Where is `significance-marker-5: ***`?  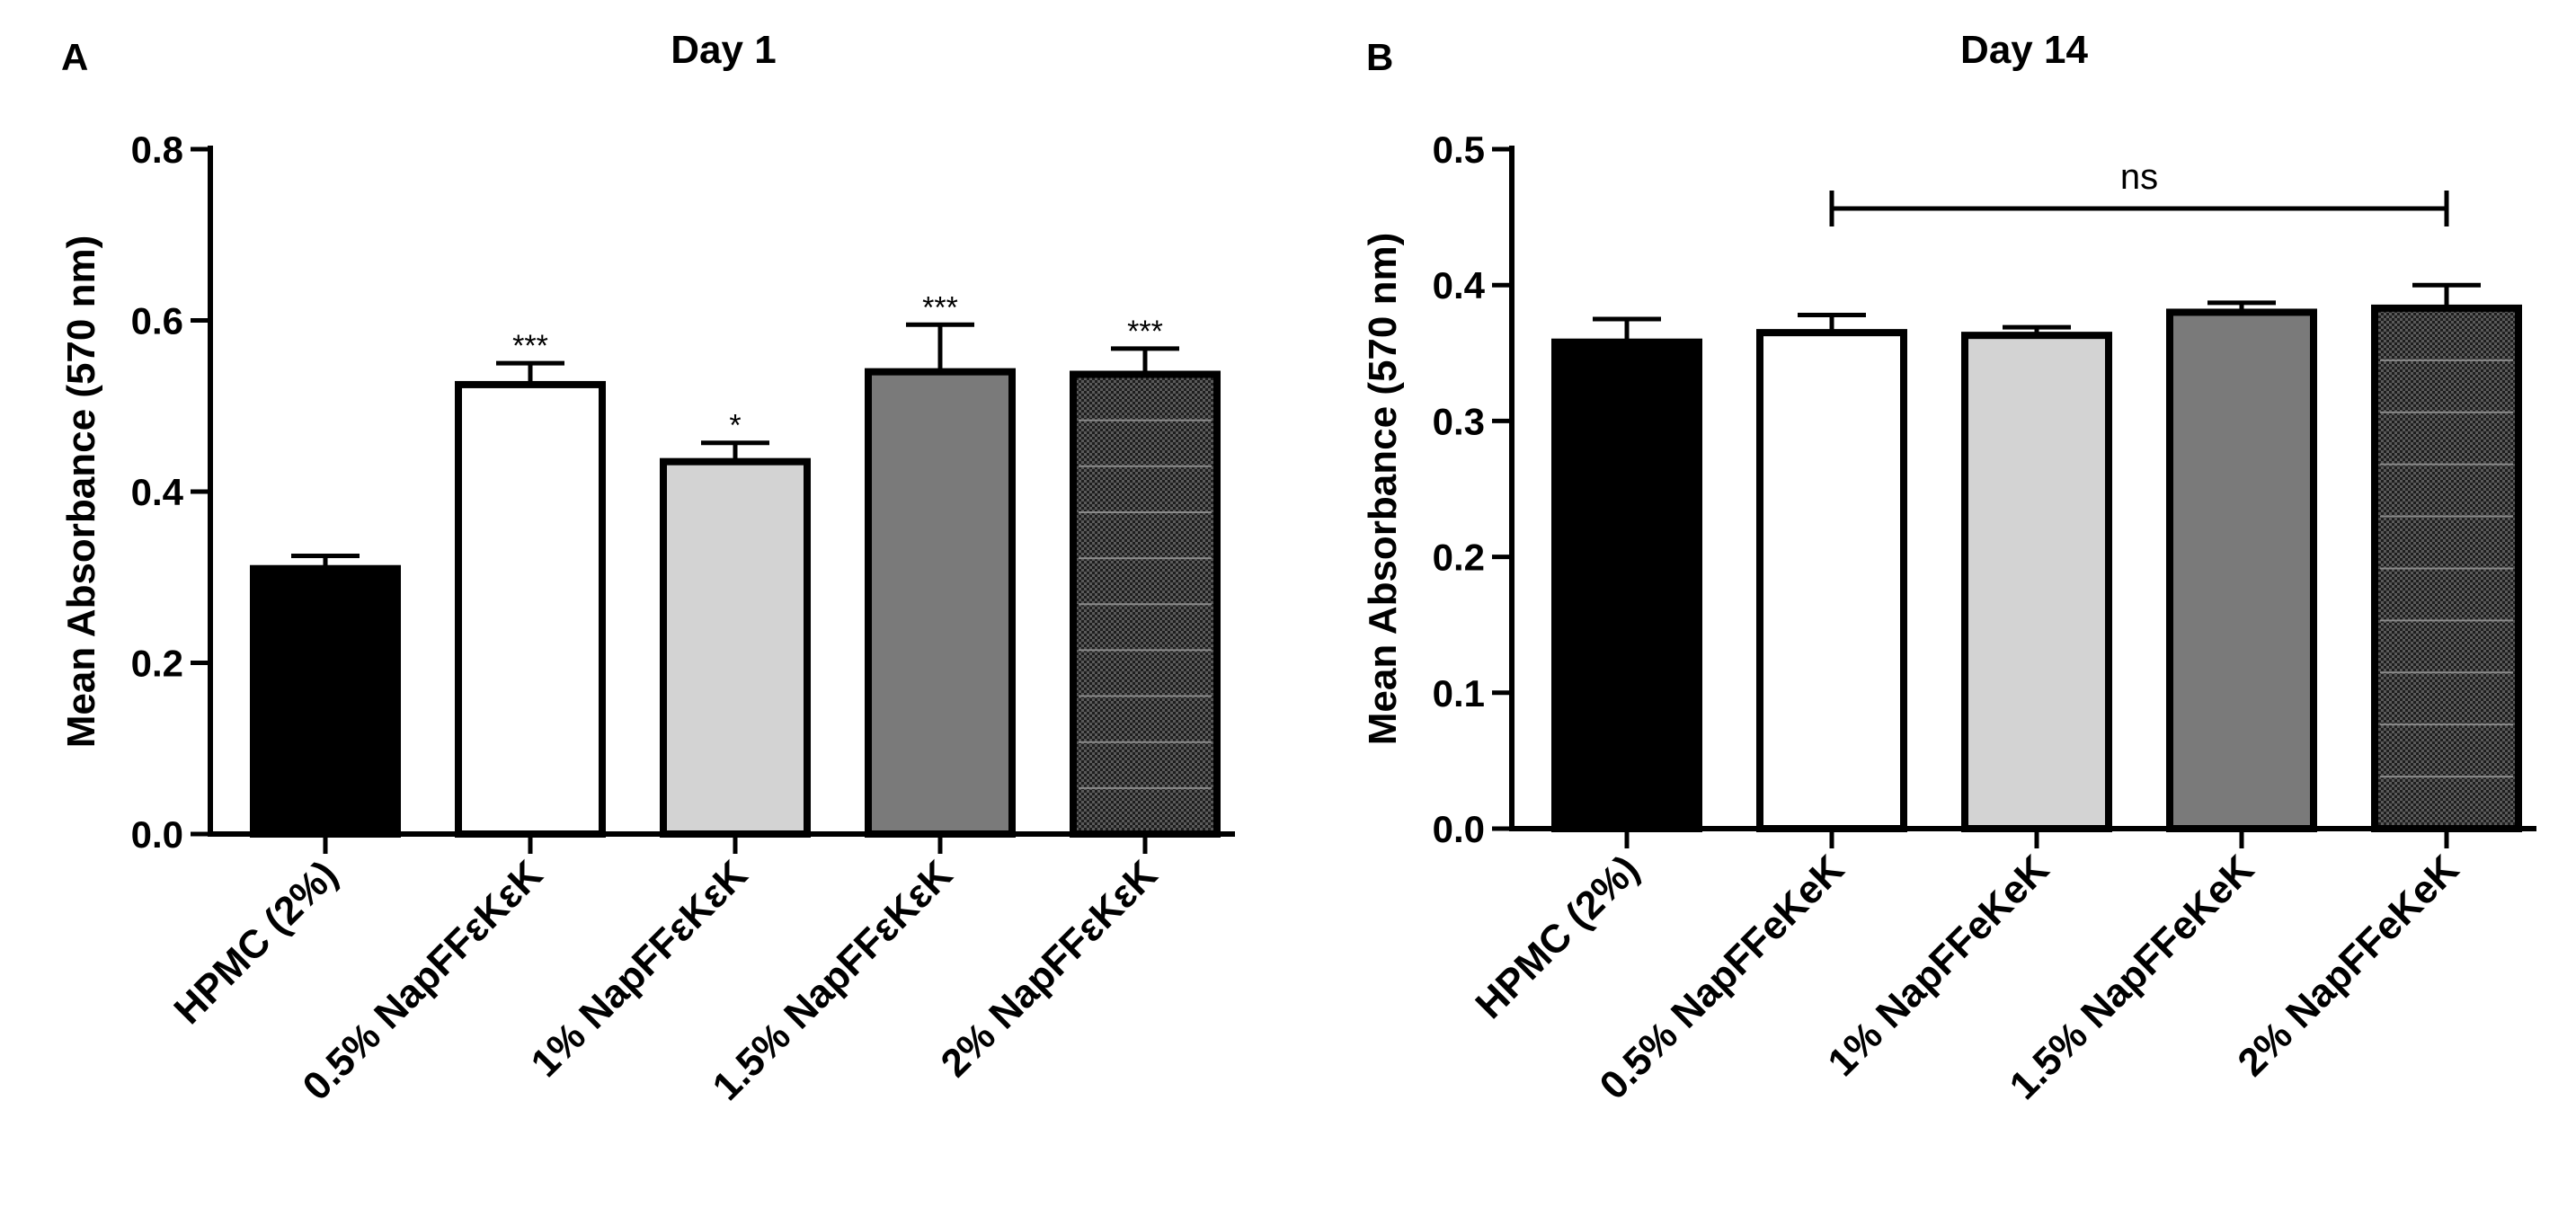 significance-marker-5: *** is located at coordinates (1145, 332).